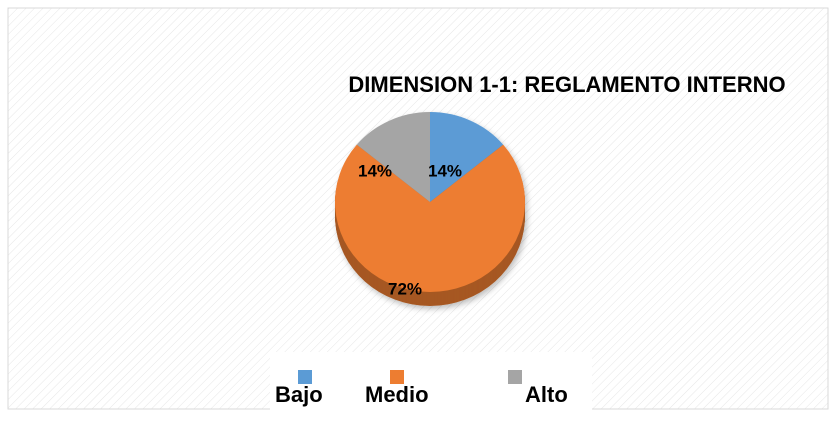  Describe the element at coordinates (397, 394) in the screenshot. I see `legend-label: Medio` at that location.